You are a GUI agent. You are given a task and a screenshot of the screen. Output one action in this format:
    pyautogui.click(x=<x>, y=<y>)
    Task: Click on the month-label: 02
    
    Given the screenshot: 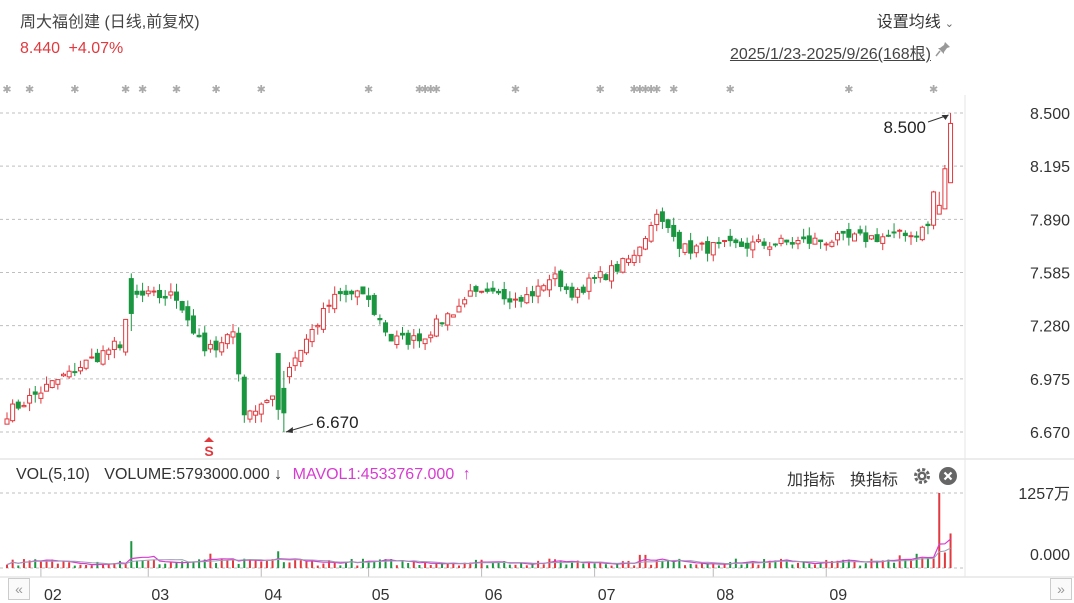 What is the action you would take?
    pyautogui.click(x=53, y=595)
    